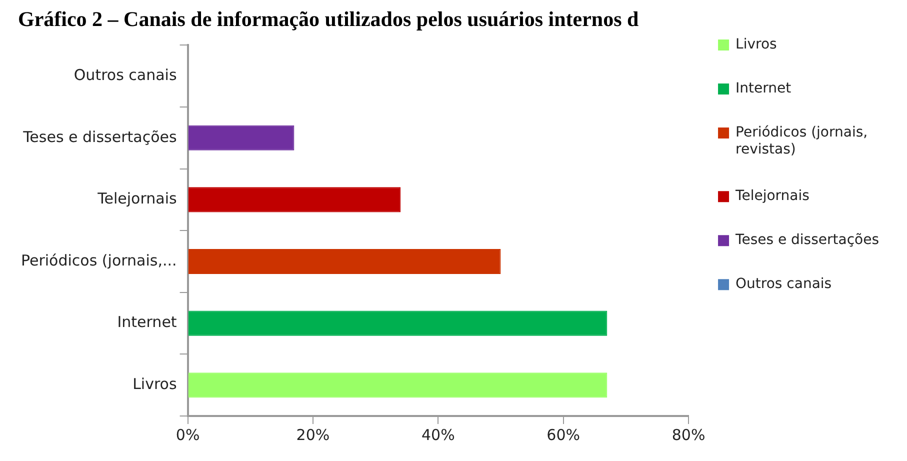 This screenshot has width=907, height=461. Describe the element at coordinates (438, 435) in the screenshot. I see `x-tick-label: 40%` at that location.